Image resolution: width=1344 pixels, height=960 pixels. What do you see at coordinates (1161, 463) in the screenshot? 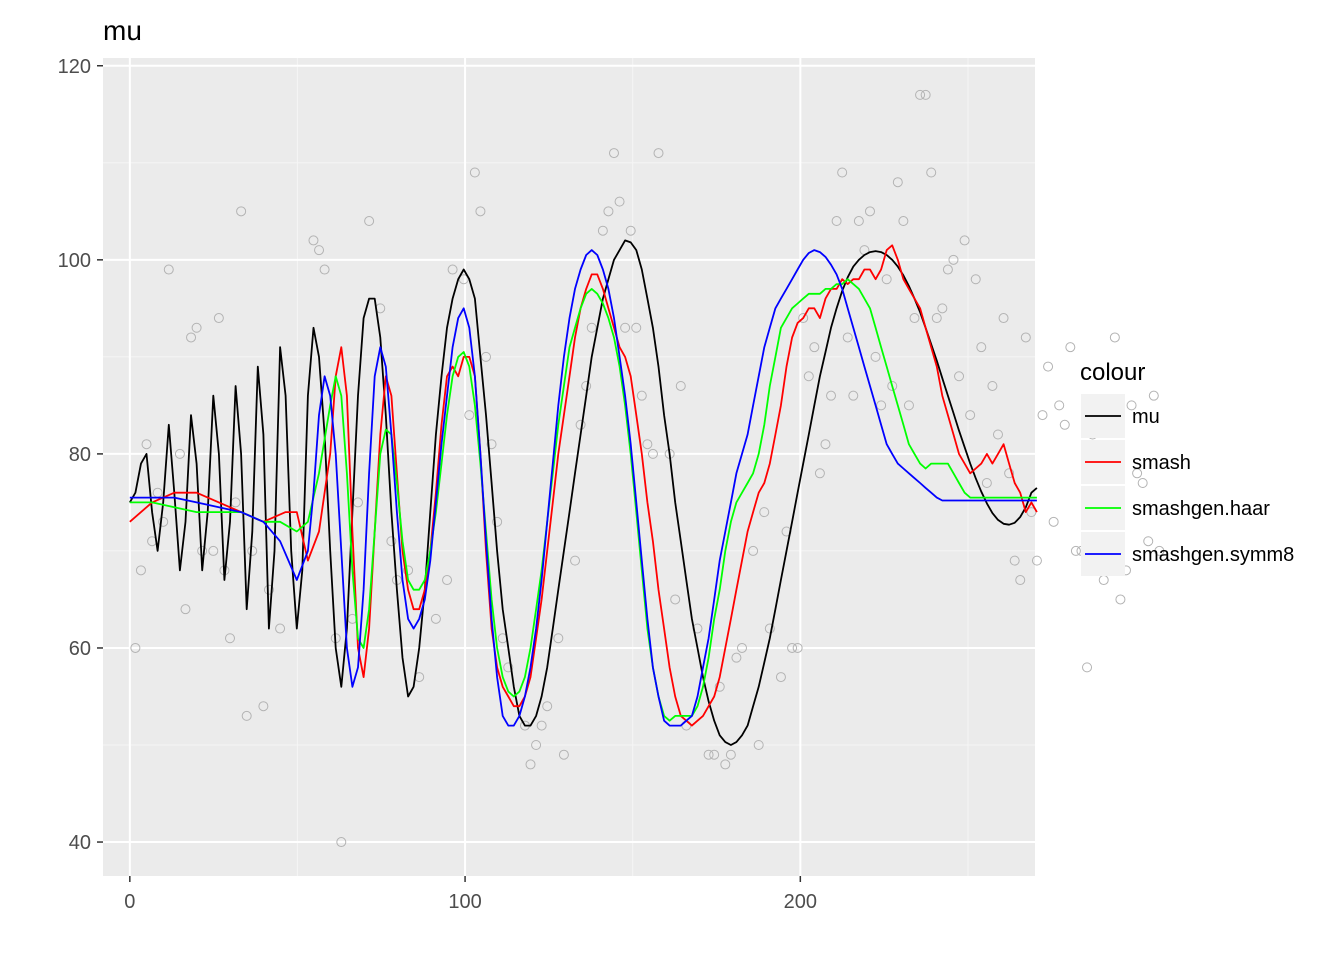
I see `legend-label: smash` at bounding box center [1161, 463].